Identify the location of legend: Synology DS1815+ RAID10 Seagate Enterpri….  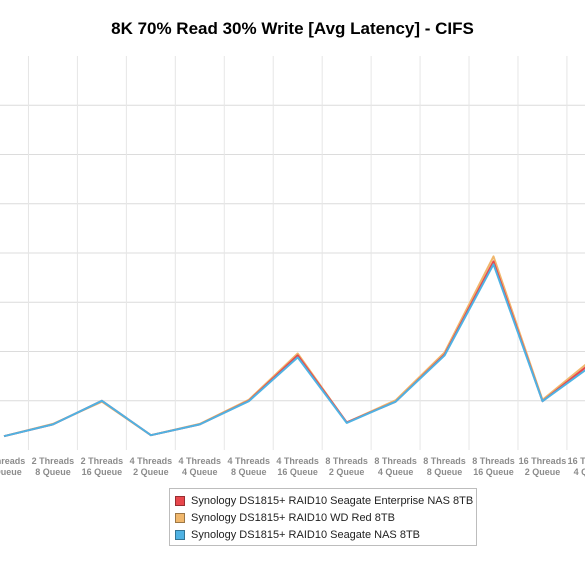
(323, 517).